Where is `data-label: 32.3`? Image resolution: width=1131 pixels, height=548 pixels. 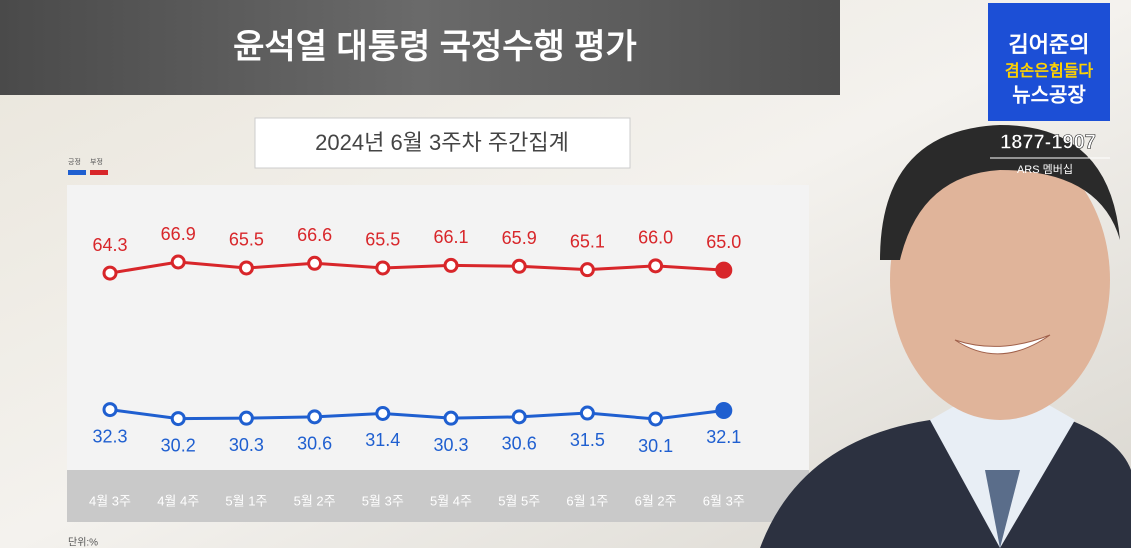
data-label: 32.3 is located at coordinates (109, 436).